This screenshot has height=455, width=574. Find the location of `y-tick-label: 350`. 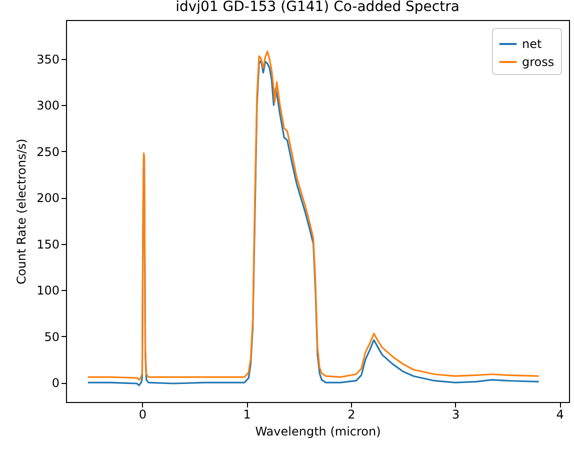

y-tick-label: 350 is located at coordinates (48, 59).